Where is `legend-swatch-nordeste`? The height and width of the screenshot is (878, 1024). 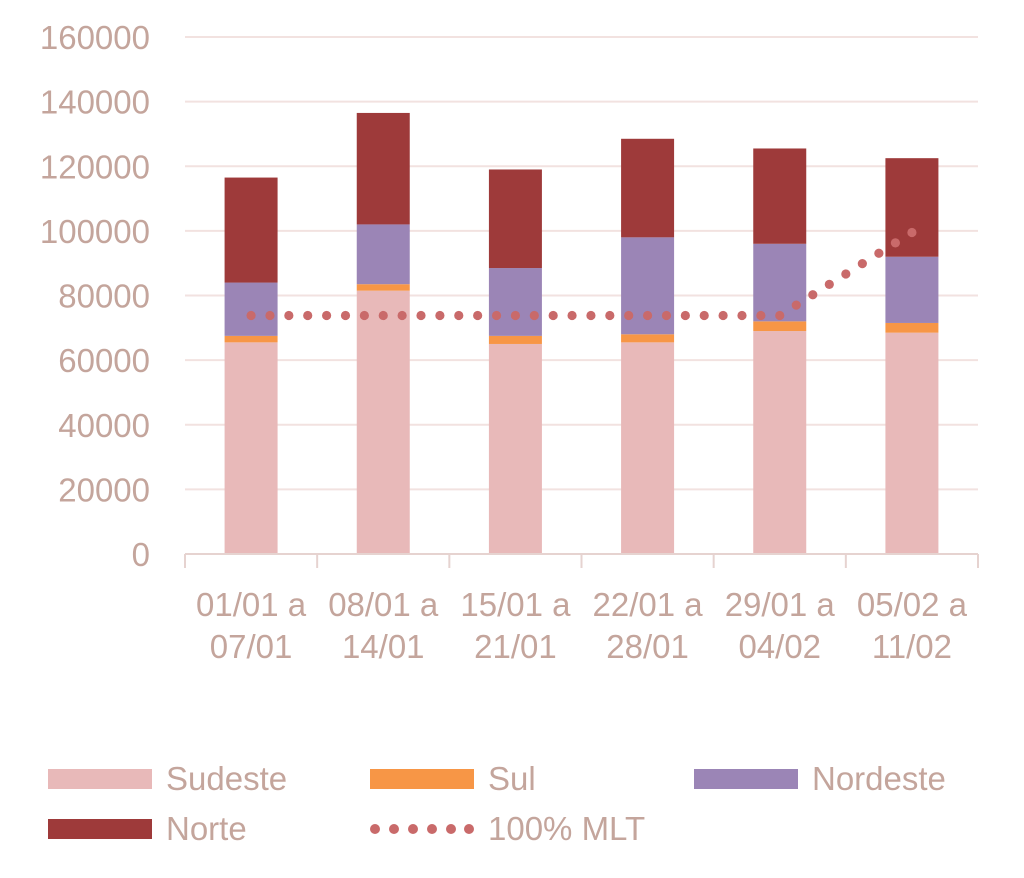 legend-swatch-nordeste is located at coordinates (746, 779).